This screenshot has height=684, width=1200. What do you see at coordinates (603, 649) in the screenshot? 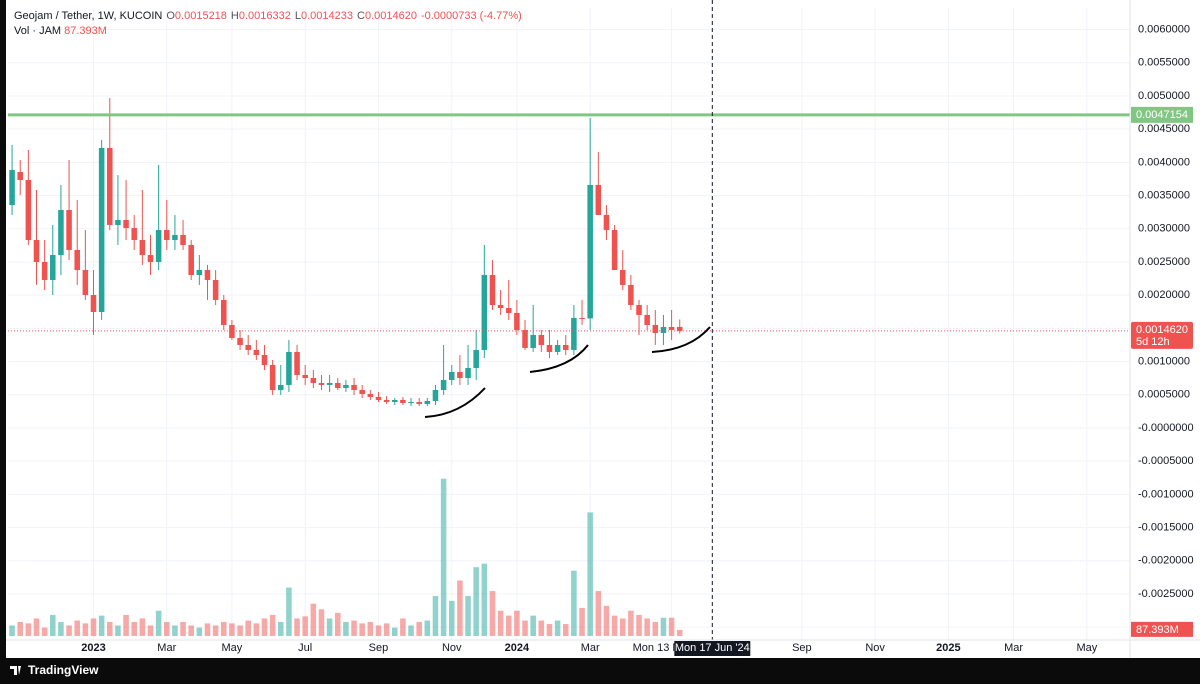
I see `time-axis-bg` at bounding box center [603, 649].